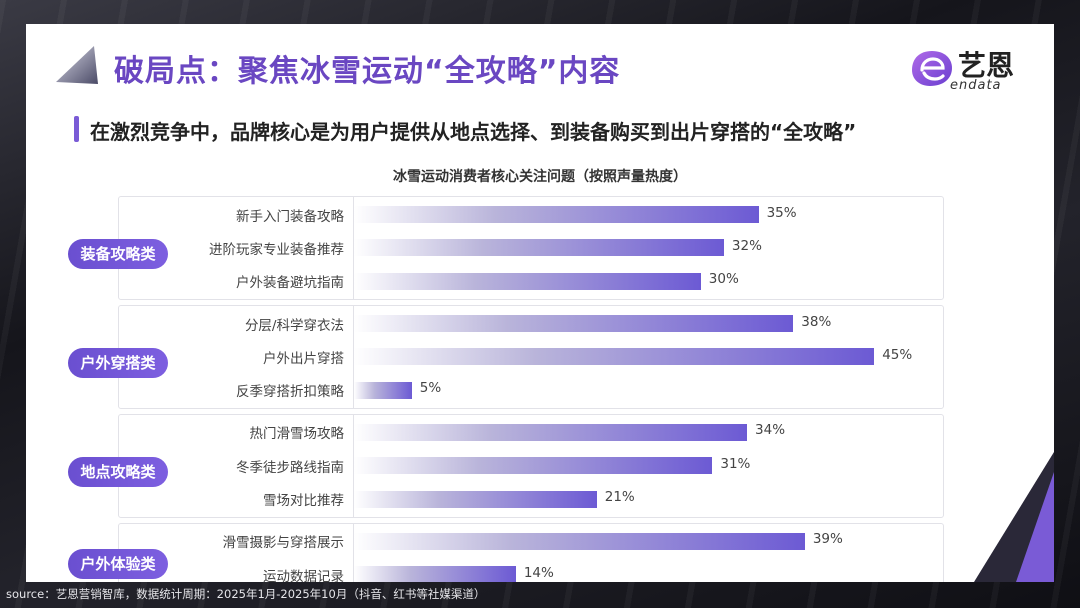 This screenshot has width=1080, height=608. Describe the element at coordinates (118, 362) in the screenshot. I see `category-pill: 户外穿搭类` at that location.